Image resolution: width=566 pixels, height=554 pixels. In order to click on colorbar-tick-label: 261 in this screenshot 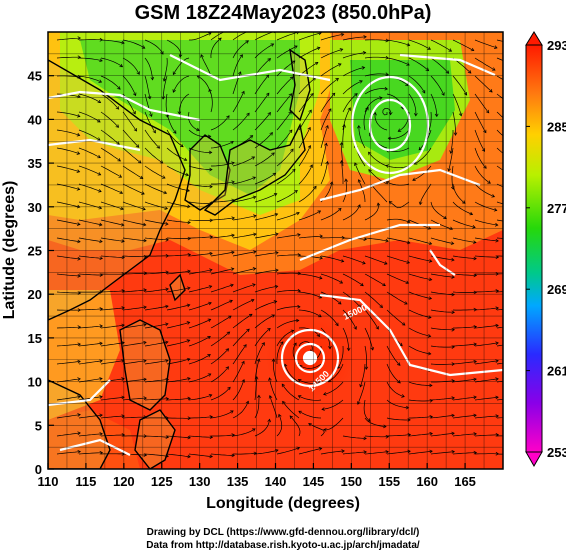, I will do `click(556, 371)`.